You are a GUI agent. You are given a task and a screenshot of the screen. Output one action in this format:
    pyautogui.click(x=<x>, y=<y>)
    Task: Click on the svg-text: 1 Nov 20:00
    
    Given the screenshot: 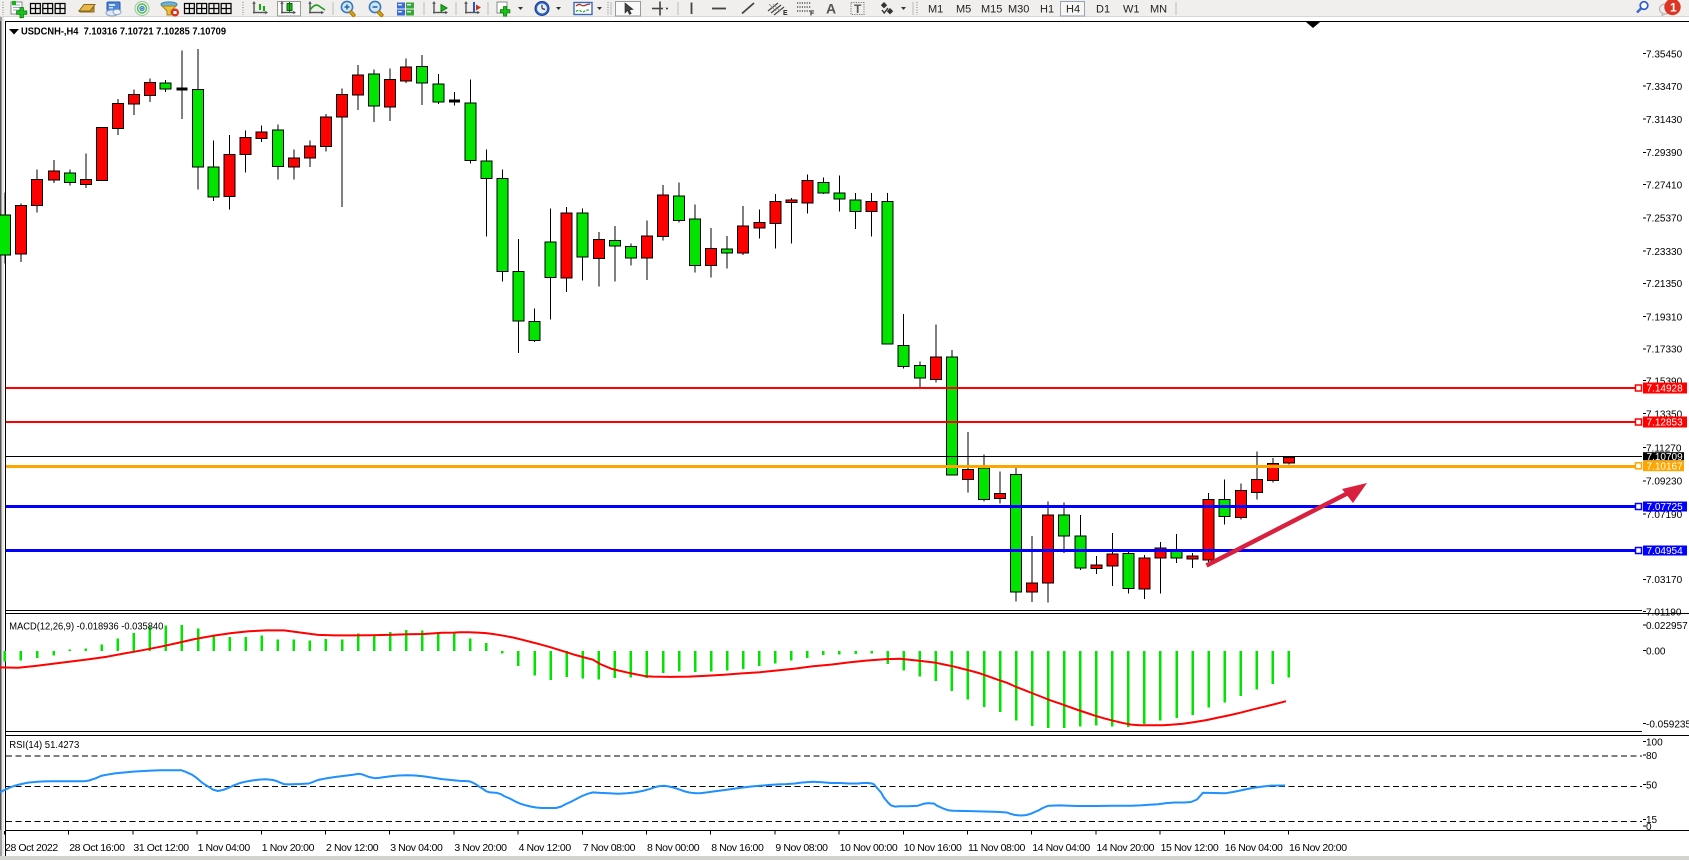 What is the action you would take?
    pyautogui.click(x=288, y=848)
    